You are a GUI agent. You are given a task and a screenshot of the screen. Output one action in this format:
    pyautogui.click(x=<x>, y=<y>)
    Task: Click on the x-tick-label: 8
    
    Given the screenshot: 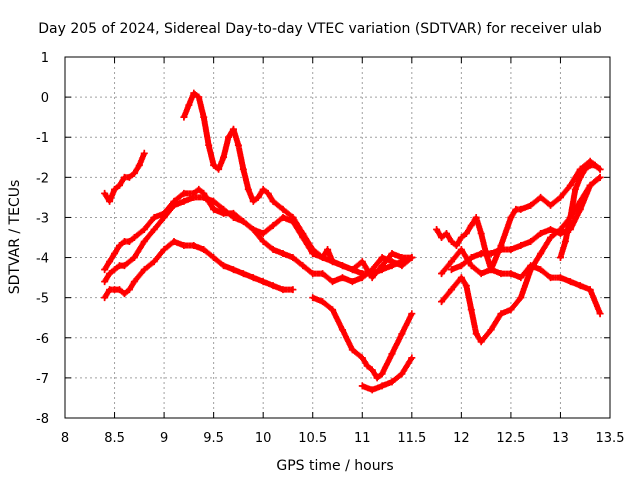 What is the action you would take?
    pyautogui.click(x=65, y=438)
    